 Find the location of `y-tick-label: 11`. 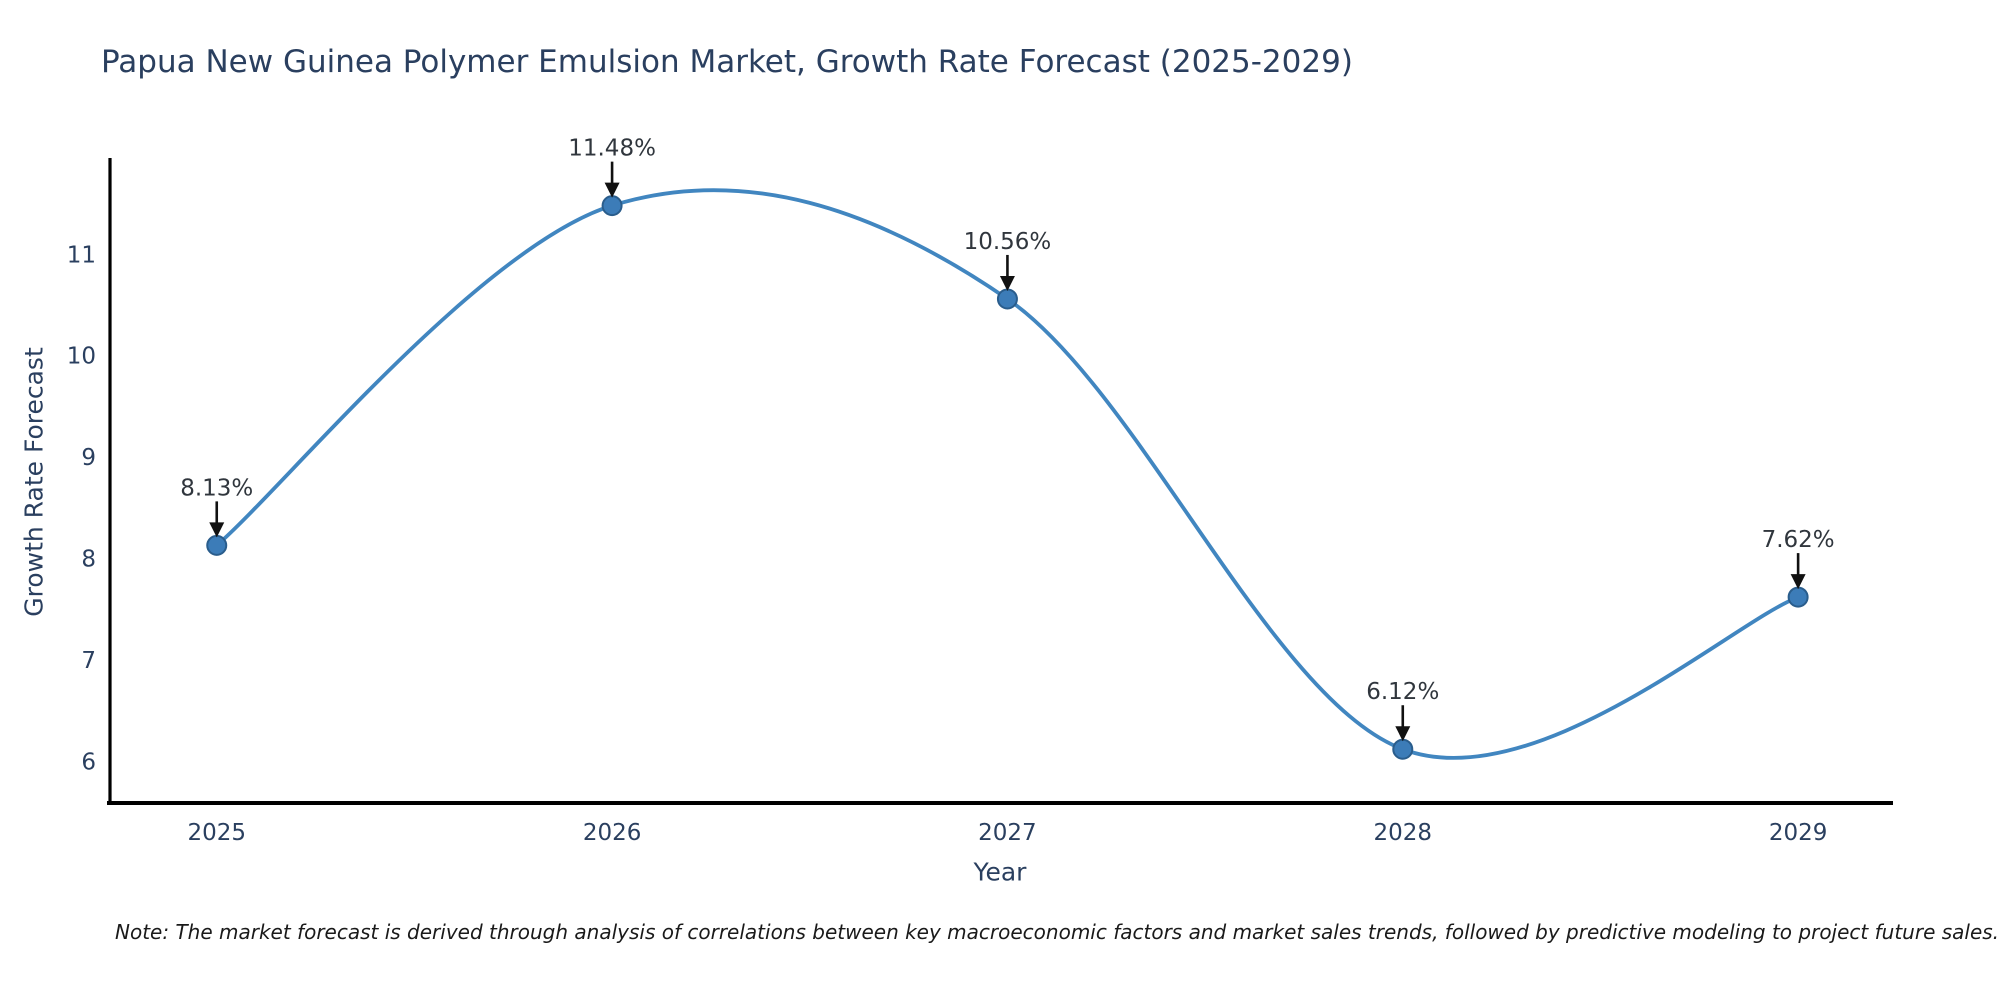

y-tick-label: 11 is located at coordinates (81, 255).